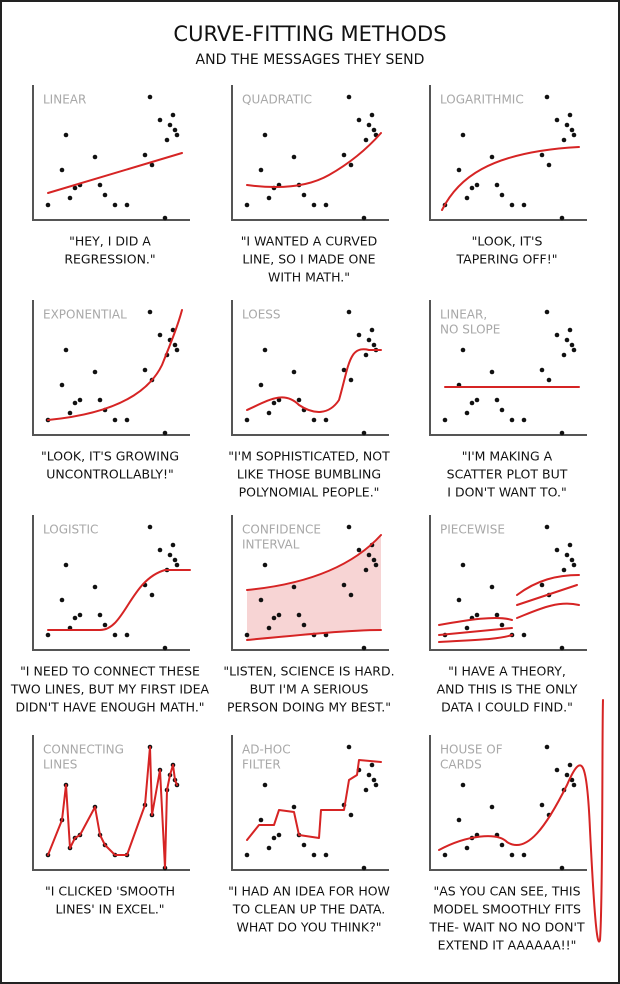 The width and height of the screenshot is (620, 984). What do you see at coordinates (507, 707) in the screenshot?
I see `caption: DATA I COULD FIND."` at bounding box center [507, 707].